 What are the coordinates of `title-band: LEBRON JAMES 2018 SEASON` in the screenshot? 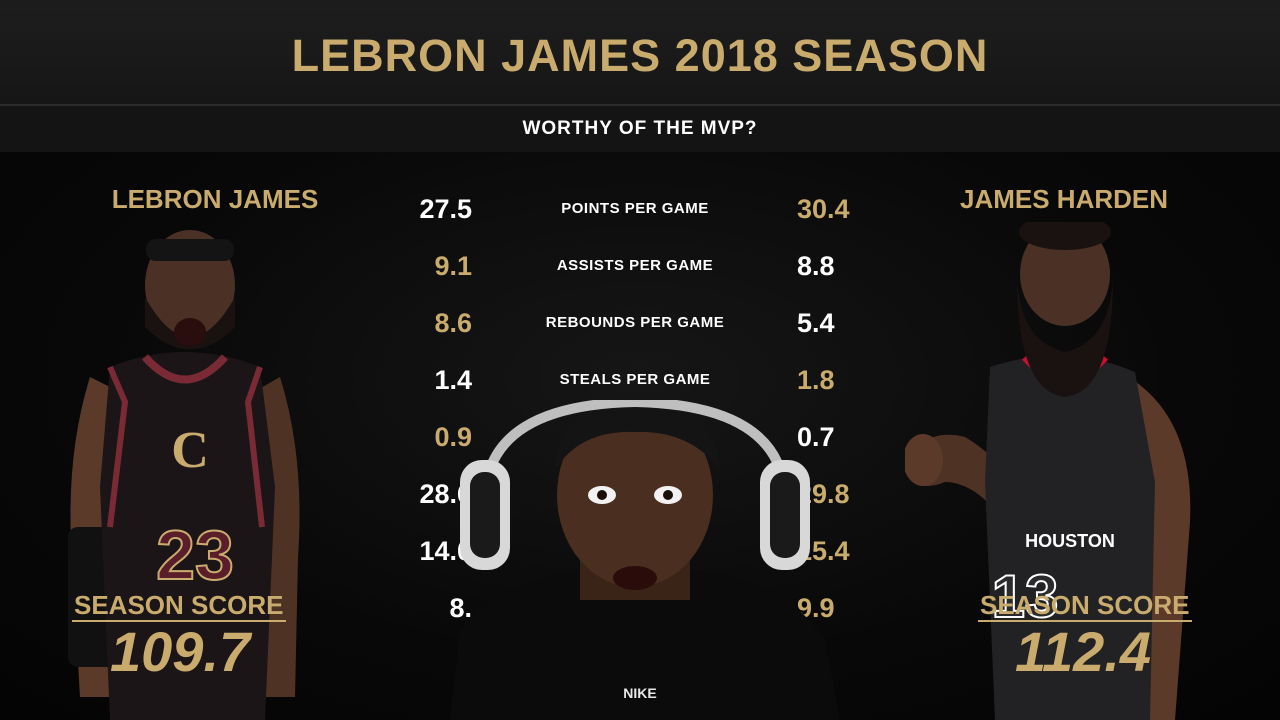 It's located at (640, 56).